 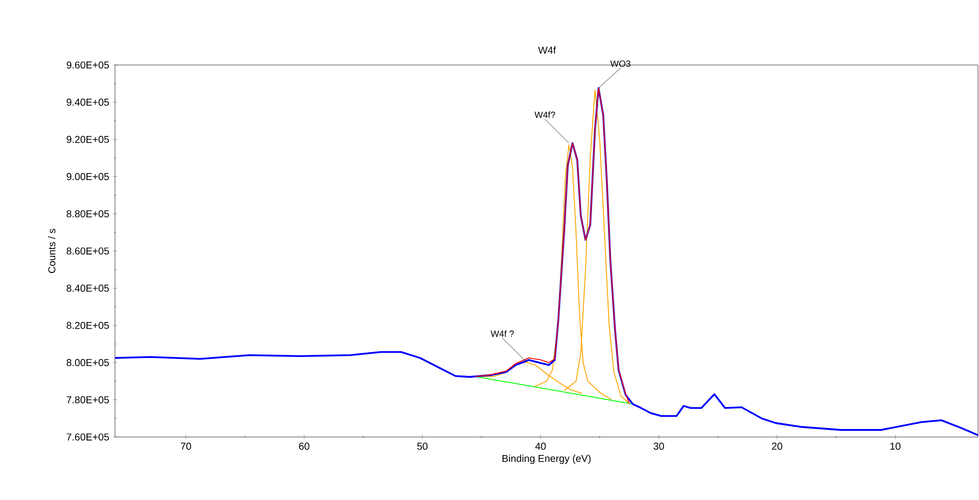 What do you see at coordinates (87, 325) in the screenshot?
I see `y-tick-label: 8.20E+05` at bounding box center [87, 325].